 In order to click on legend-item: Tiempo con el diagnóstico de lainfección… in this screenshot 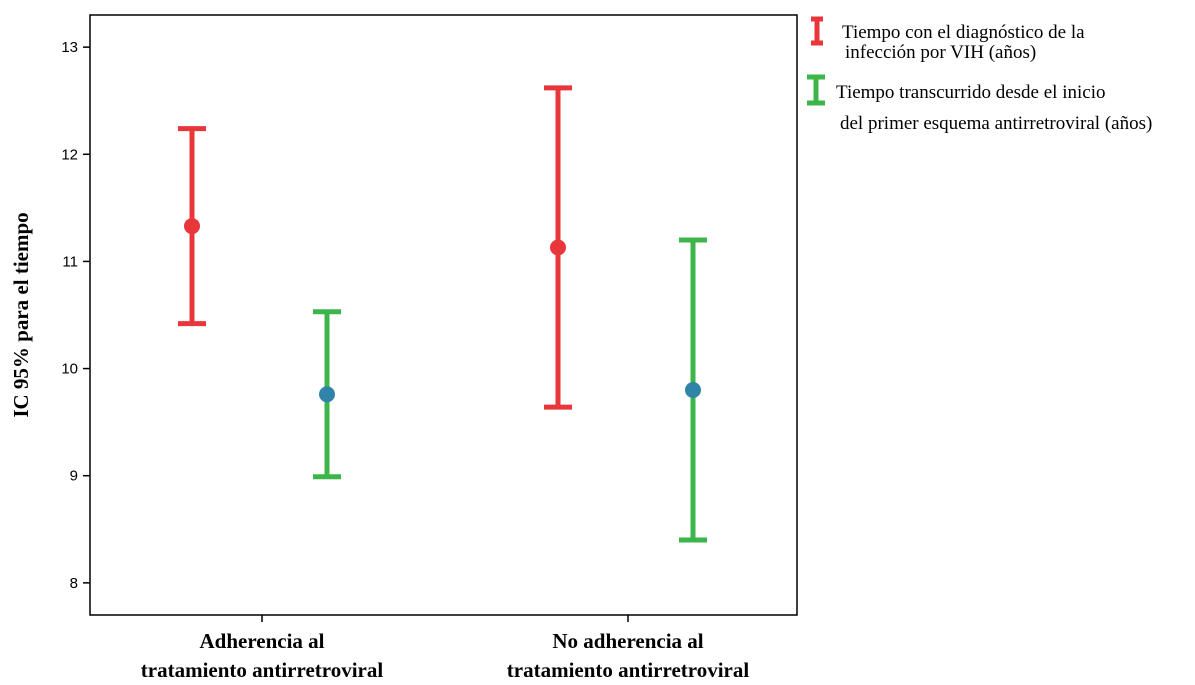, I will do `click(948, 39)`.